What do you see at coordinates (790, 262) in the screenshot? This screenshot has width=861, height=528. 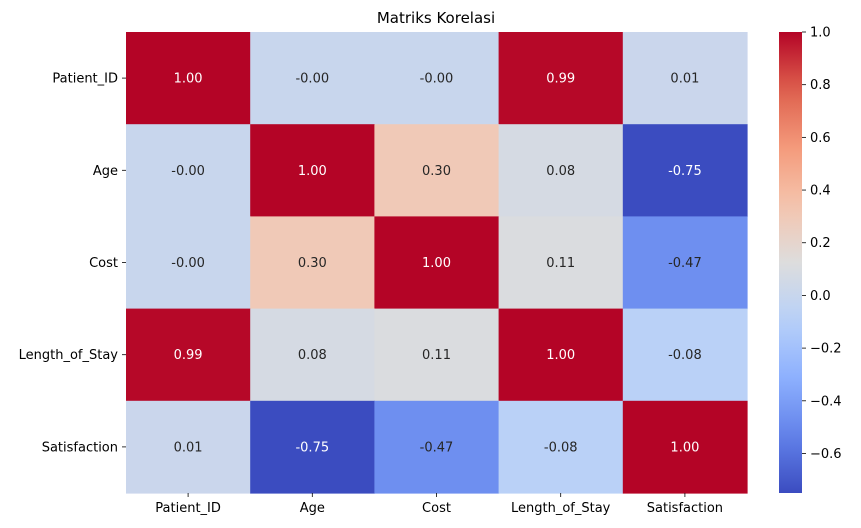 I see `colorbar-gradient` at bounding box center [790, 262].